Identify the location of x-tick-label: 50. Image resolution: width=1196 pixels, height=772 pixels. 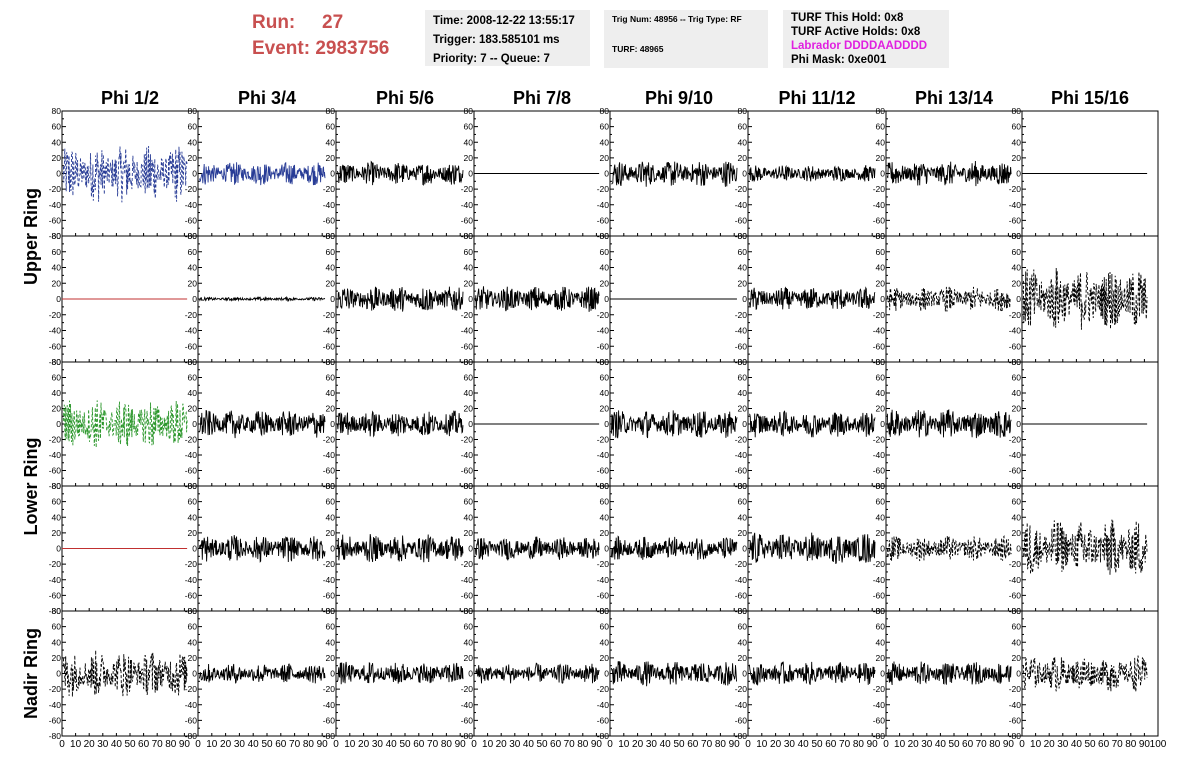
(817, 744).